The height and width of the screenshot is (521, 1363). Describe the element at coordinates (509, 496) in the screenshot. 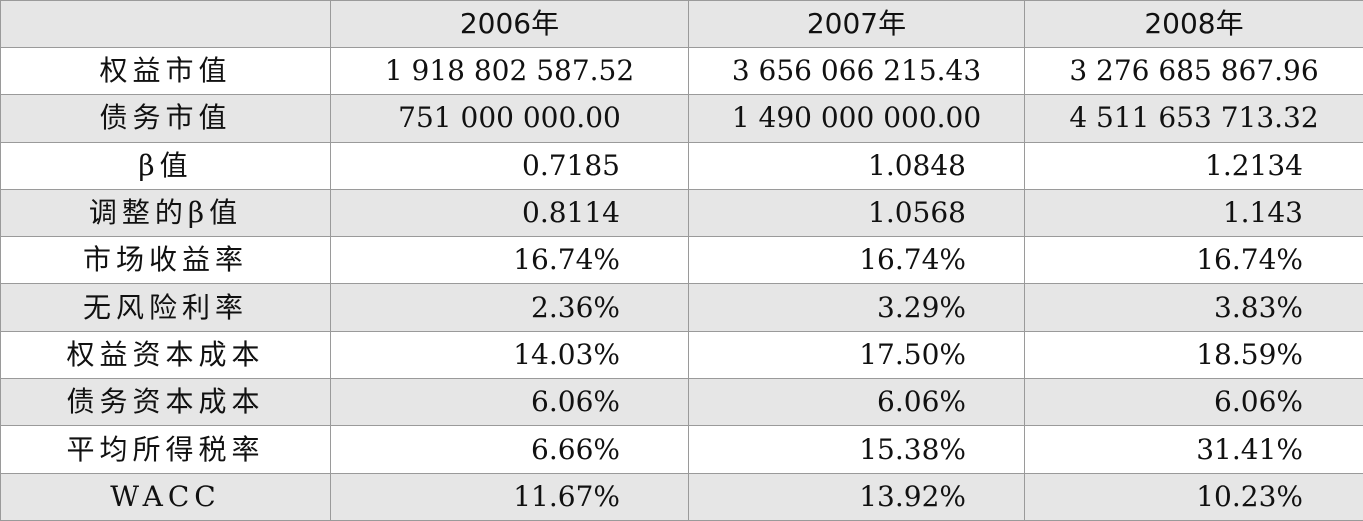

I see `cell-value: 11.67%` at that location.